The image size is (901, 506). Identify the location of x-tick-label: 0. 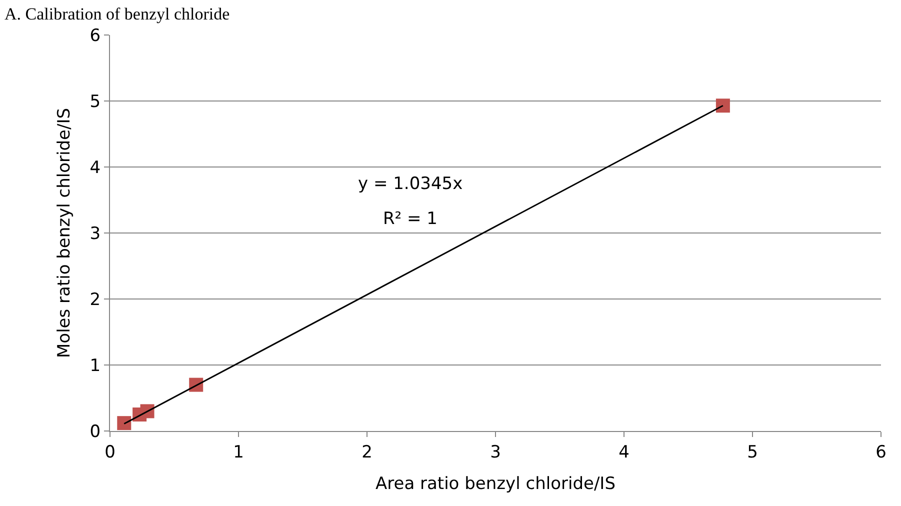
(110, 452).